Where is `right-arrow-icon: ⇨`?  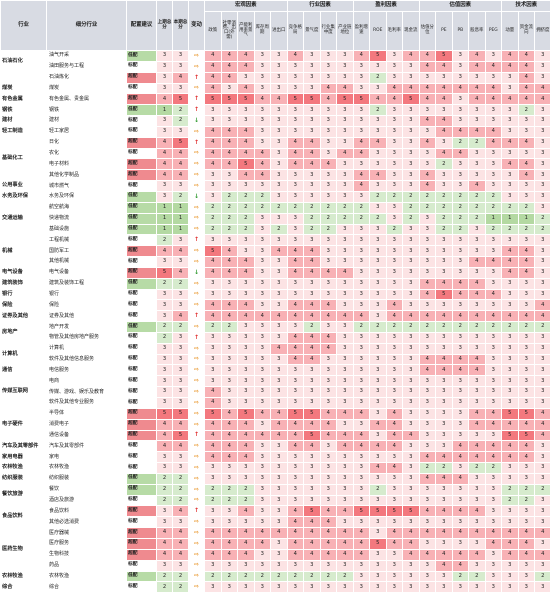 right-arrow-icon: ⇨ is located at coordinates (196, 174).